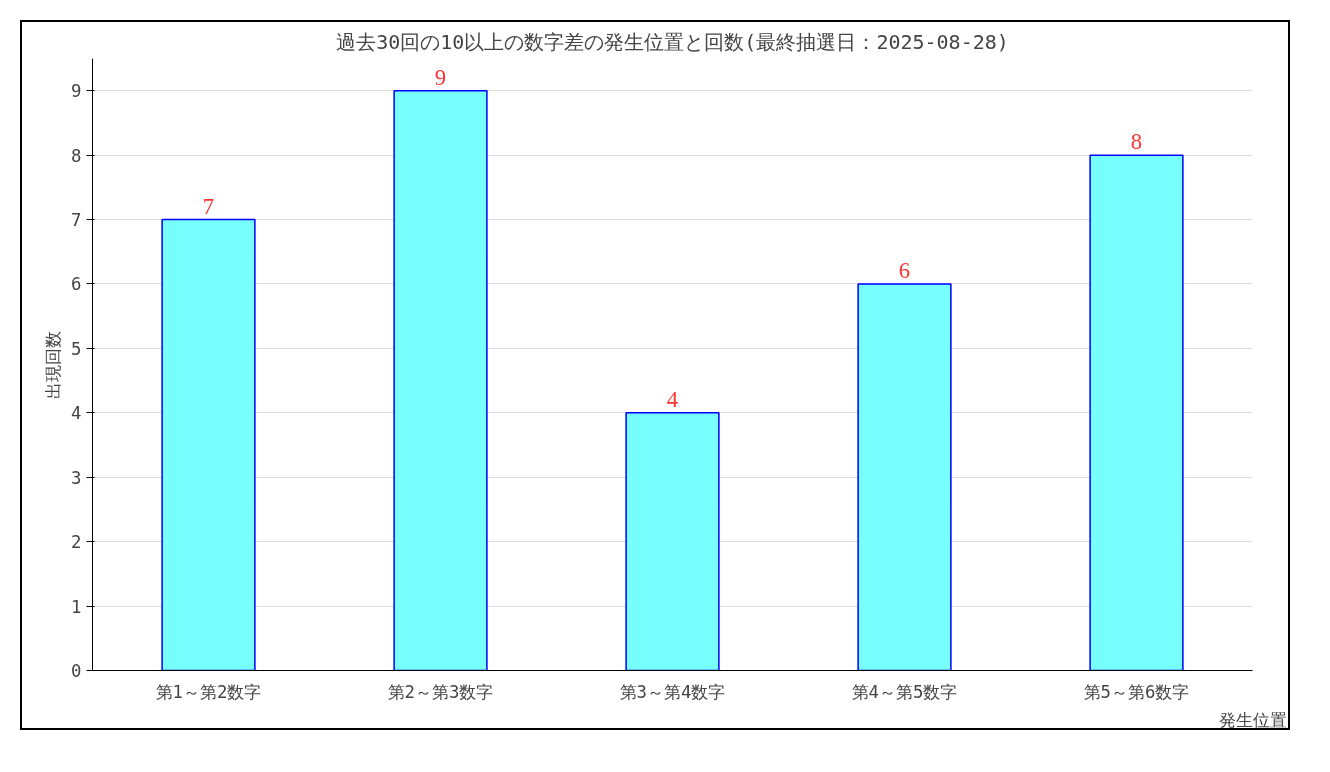 This screenshot has width=1330, height=772. What do you see at coordinates (672, 41) in the screenshot?
I see `chart-title: 過去30回の10以上の数字差の発生位置と回数(最終抽選日：2025-08-28)` at bounding box center [672, 41].